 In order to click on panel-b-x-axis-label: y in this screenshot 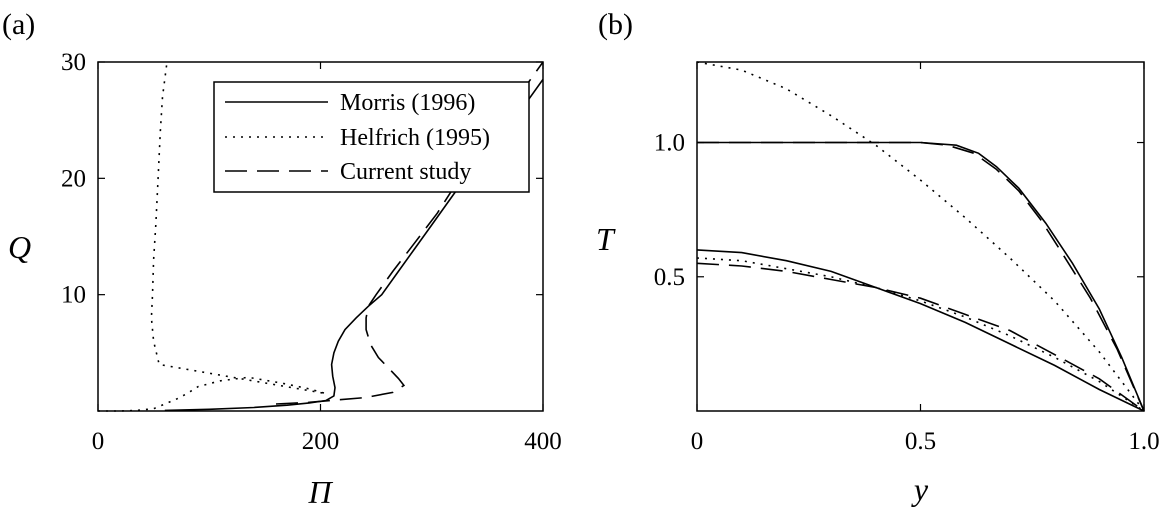, I will do `click(920, 489)`.